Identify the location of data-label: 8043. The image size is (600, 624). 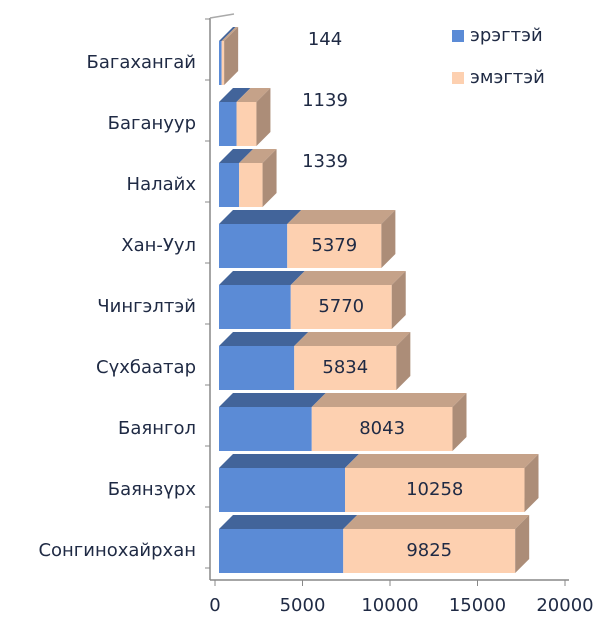
(382, 428).